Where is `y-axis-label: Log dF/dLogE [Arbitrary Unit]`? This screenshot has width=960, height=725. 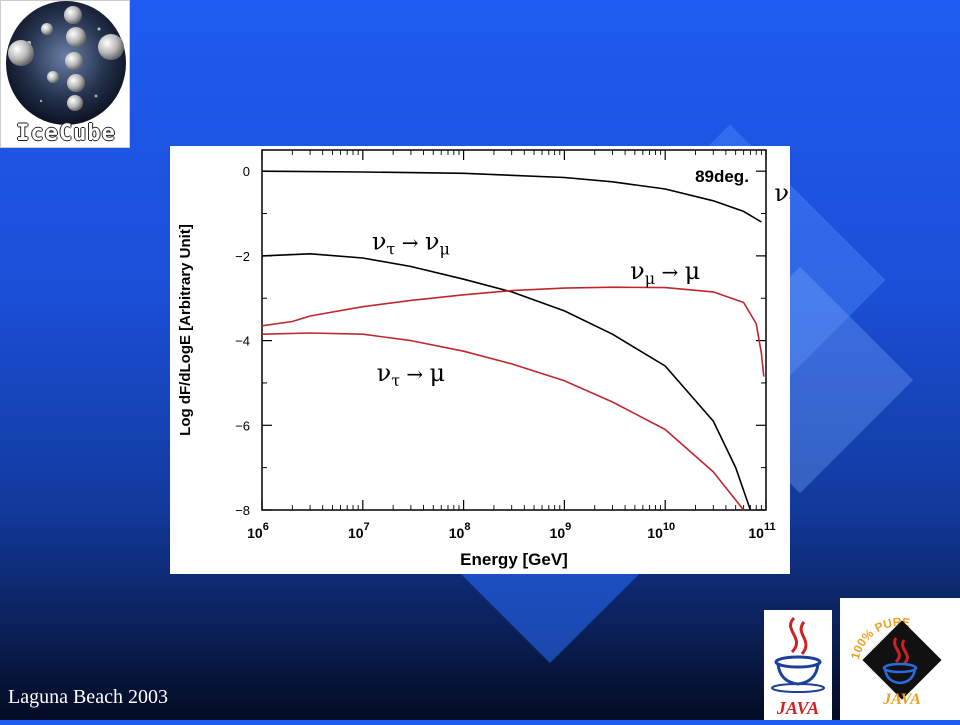 y-axis-label: Log dF/dLogE [Arbitrary Unit] is located at coordinates (185, 330).